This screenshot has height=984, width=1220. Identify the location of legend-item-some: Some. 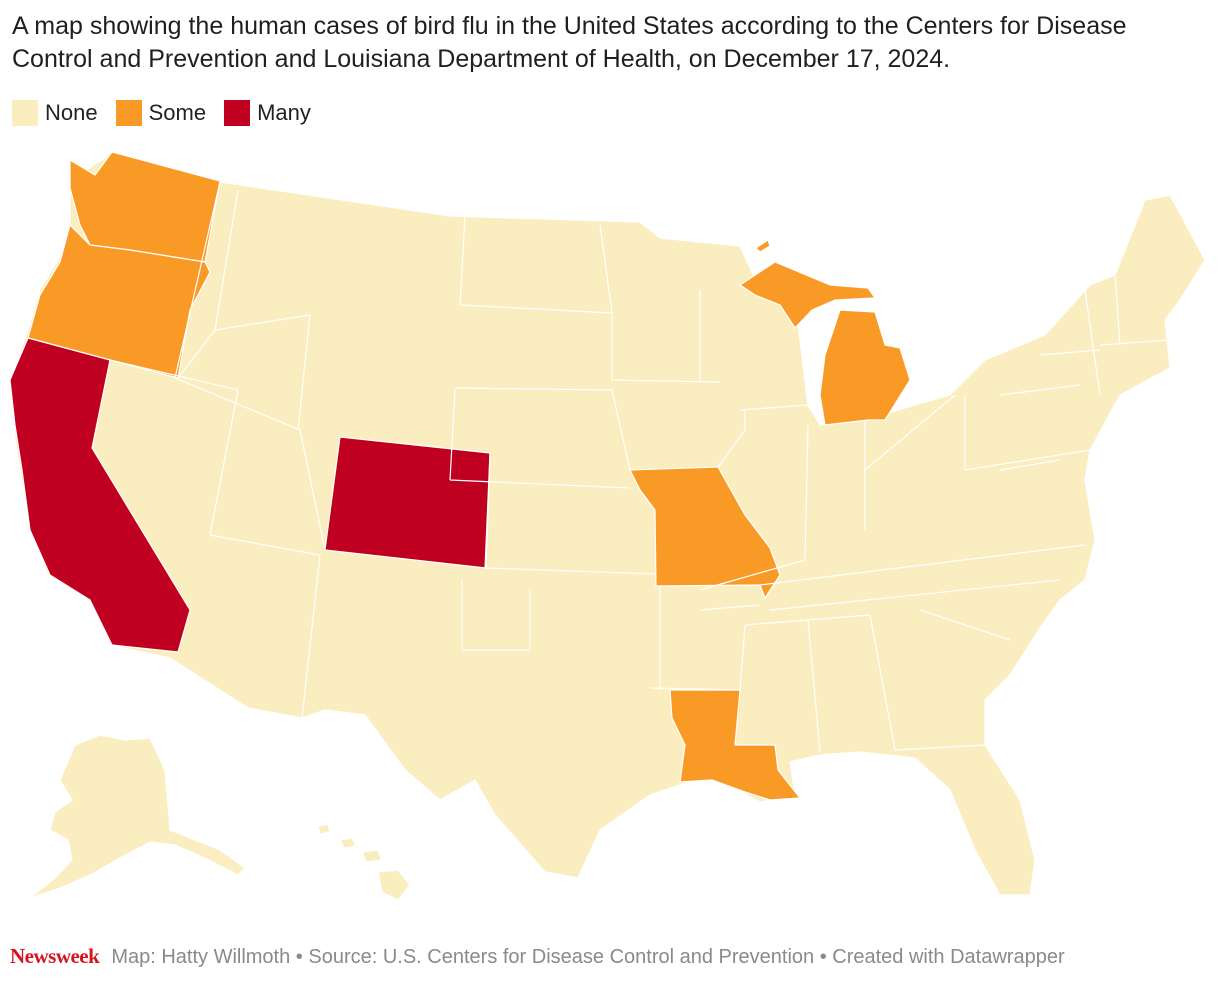
(161, 113).